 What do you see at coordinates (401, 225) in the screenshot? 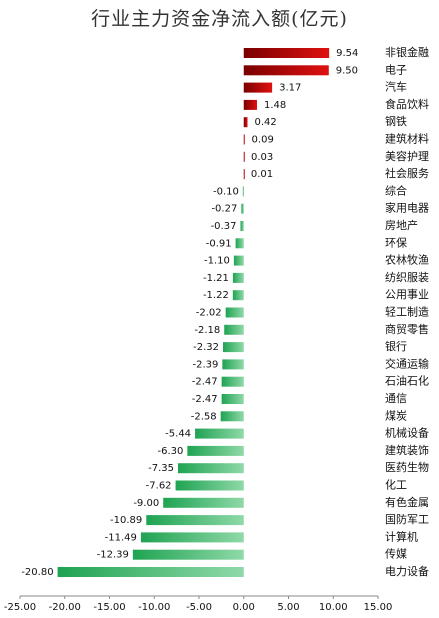
I see `category-label: 房地产` at bounding box center [401, 225].